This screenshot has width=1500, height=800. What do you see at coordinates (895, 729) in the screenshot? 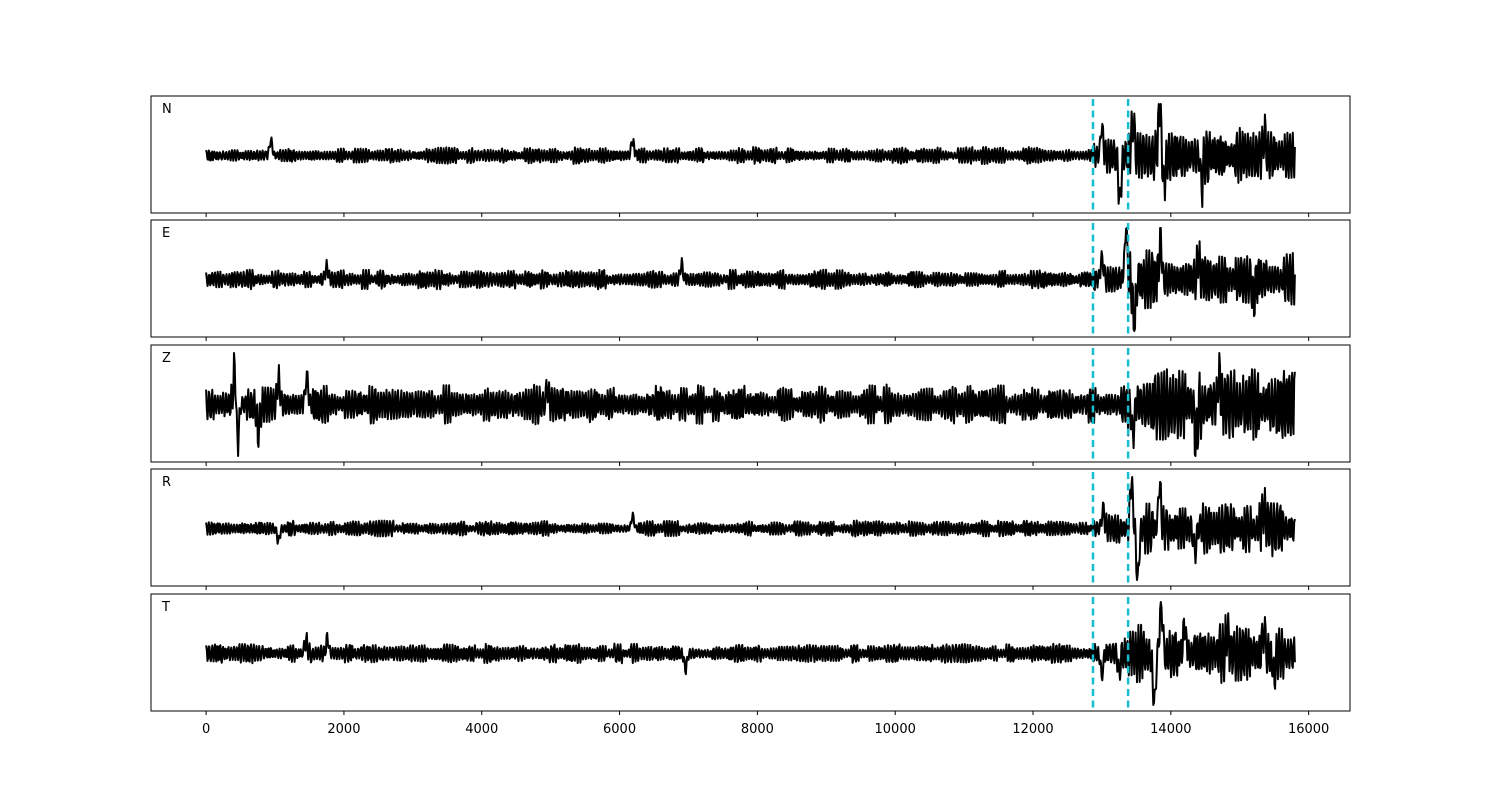
I see `x-tick-label: 10000` at bounding box center [895, 729].